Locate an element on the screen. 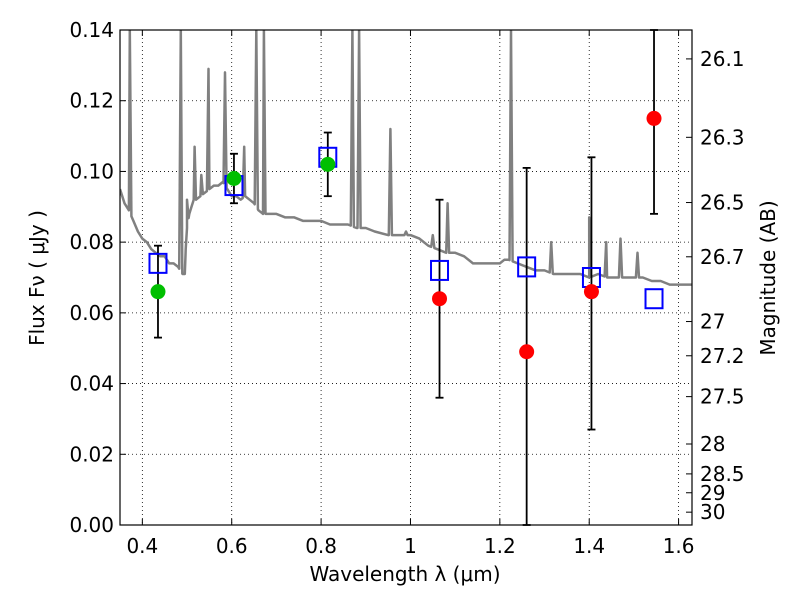  magnitude-tick-label: 26.1 is located at coordinates (722, 59).